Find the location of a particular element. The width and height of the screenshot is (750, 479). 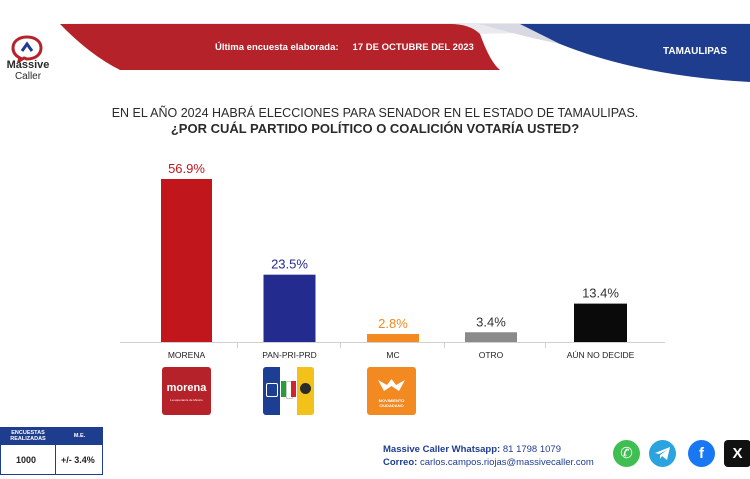

state-label: TAMAULIPAS is located at coordinates (695, 51).